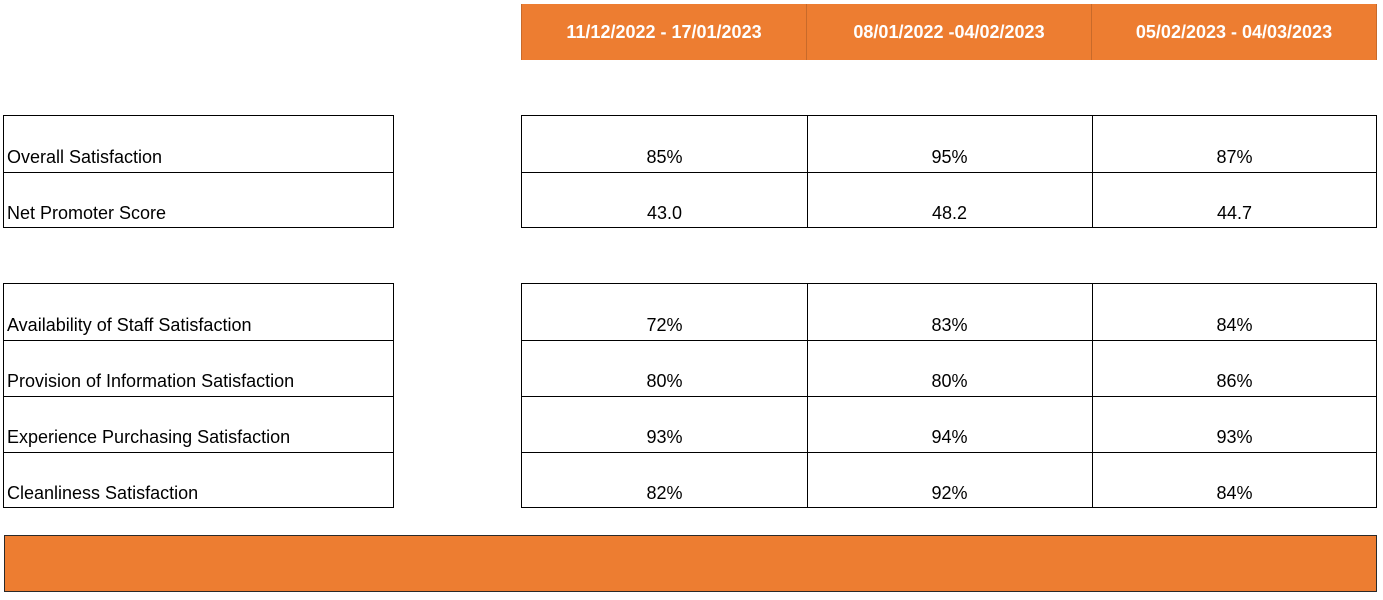  What do you see at coordinates (129, 325) in the screenshot?
I see `row-label-availability-of-staff: Availability of Staff Satisfaction` at bounding box center [129, 325].